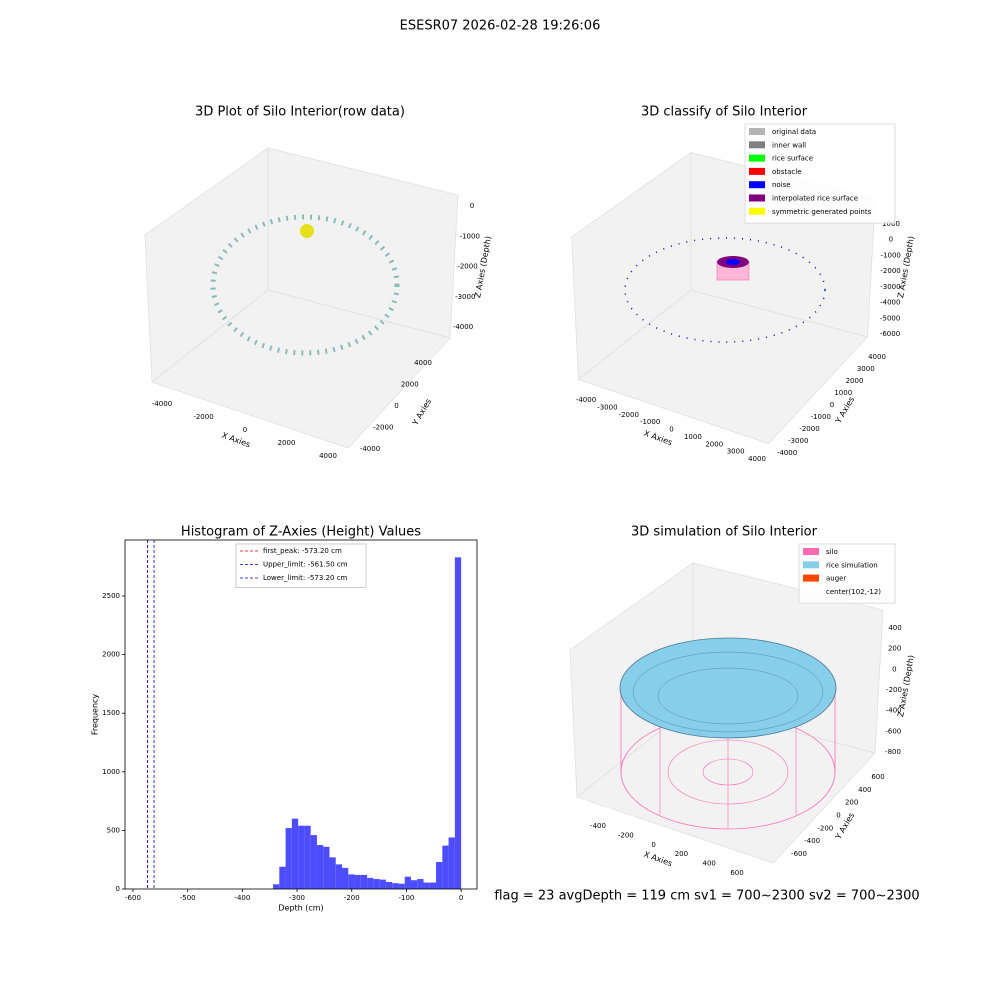  Describe the element at coordinates (301, 369) in the screenshot. I see `axis-pane` at that location.